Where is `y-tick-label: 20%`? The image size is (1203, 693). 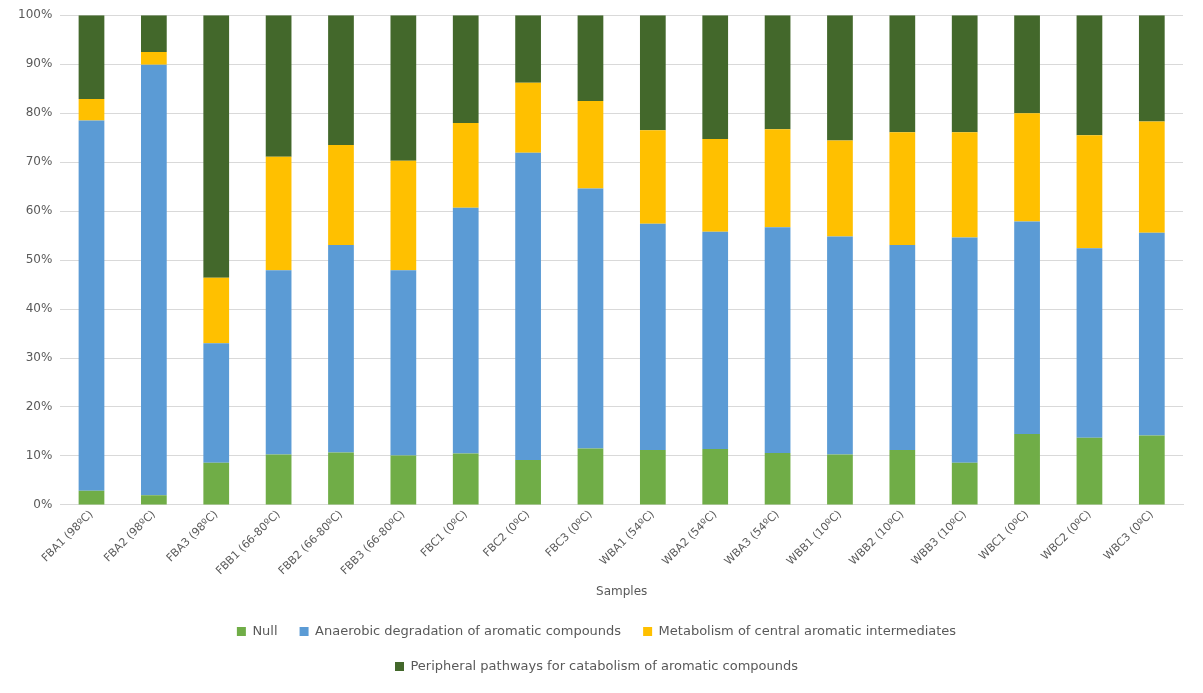 y-tick-label: 20% is located at coordinates (39, 406).